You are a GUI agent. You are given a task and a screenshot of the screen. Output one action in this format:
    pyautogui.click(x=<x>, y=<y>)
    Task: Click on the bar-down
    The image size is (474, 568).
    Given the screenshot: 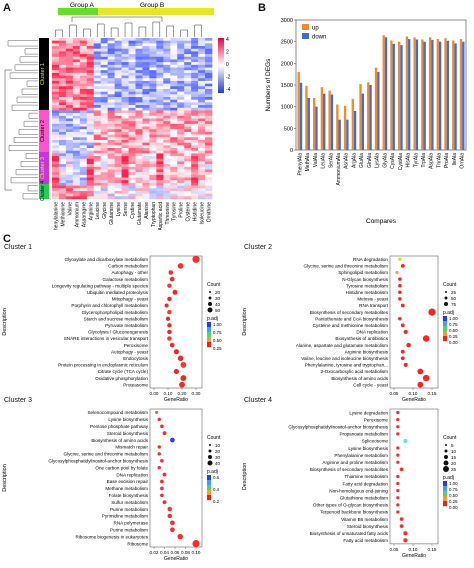 What is the action you would take?
    pyautogui.click(x=401, y=97)
    